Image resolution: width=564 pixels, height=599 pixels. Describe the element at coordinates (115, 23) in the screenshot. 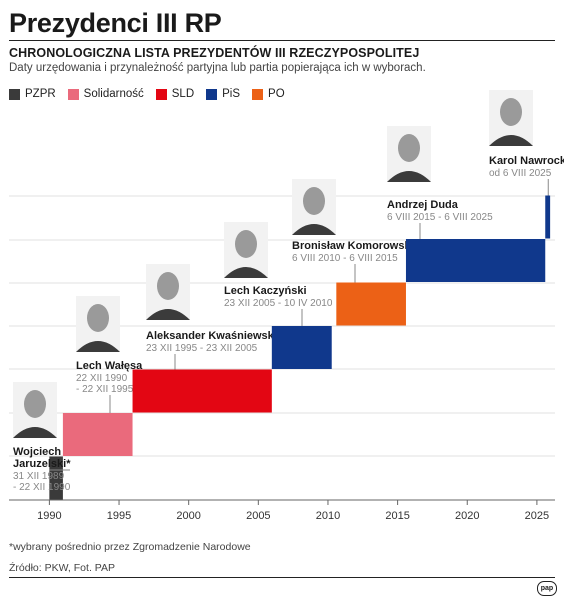

I see `page-title: Prezydenci III RP` at that location.